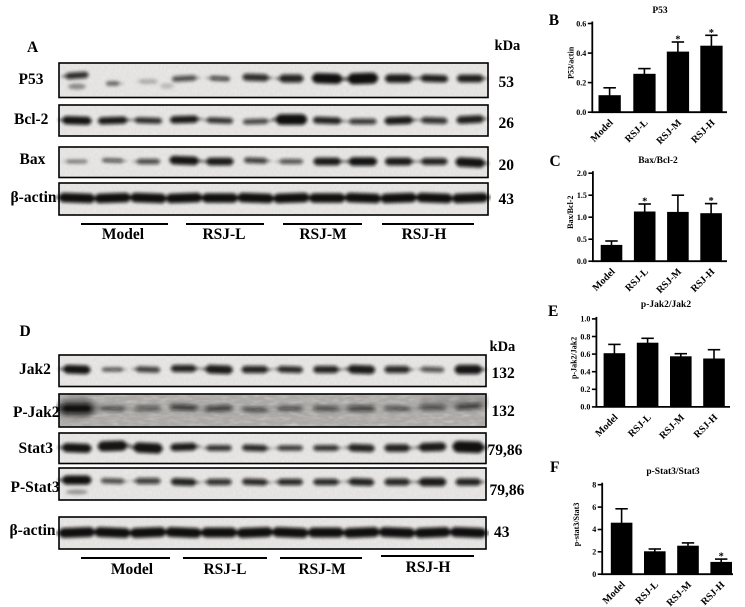 This screenshot has height=607, width=745. I want to click on svg-text: 0, so click(594, 574).